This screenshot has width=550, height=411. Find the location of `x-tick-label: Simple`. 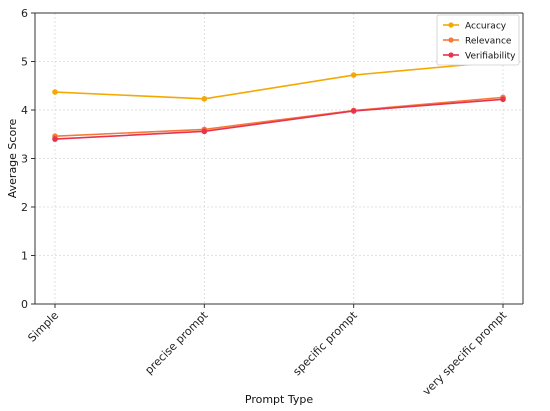

x-tick-label: Simple is located at coordinates (43, 327).